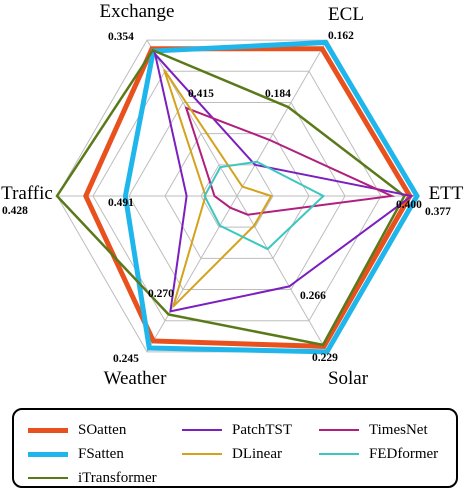 The height and width of the screenshot is (493, 474). What do you see at coordinates (101, 453) in the screenshot?
I see `legend-label: FSatten` at bounding box center [101, 453].